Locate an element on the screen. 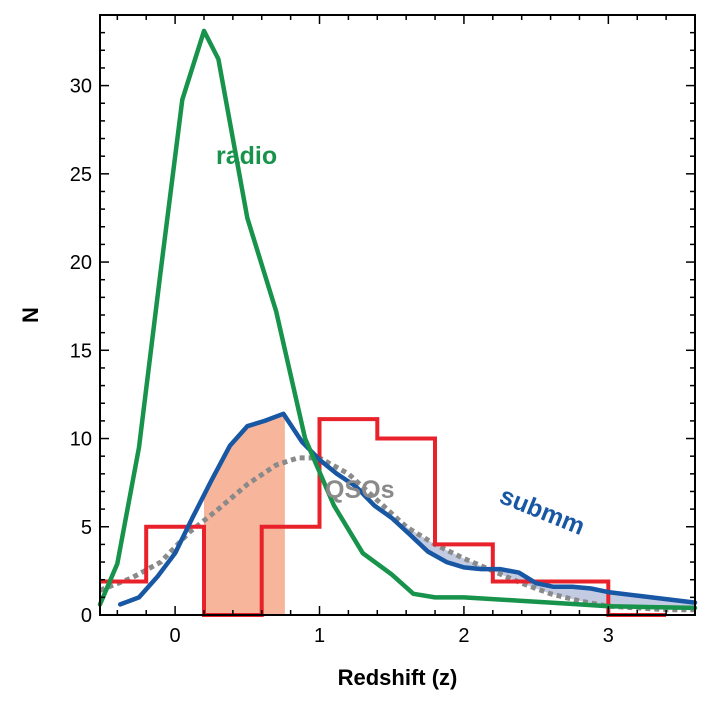 The width and height of the screenshot is (706, 706). y-tick-label: 15 is located at coordinates (81, 351).